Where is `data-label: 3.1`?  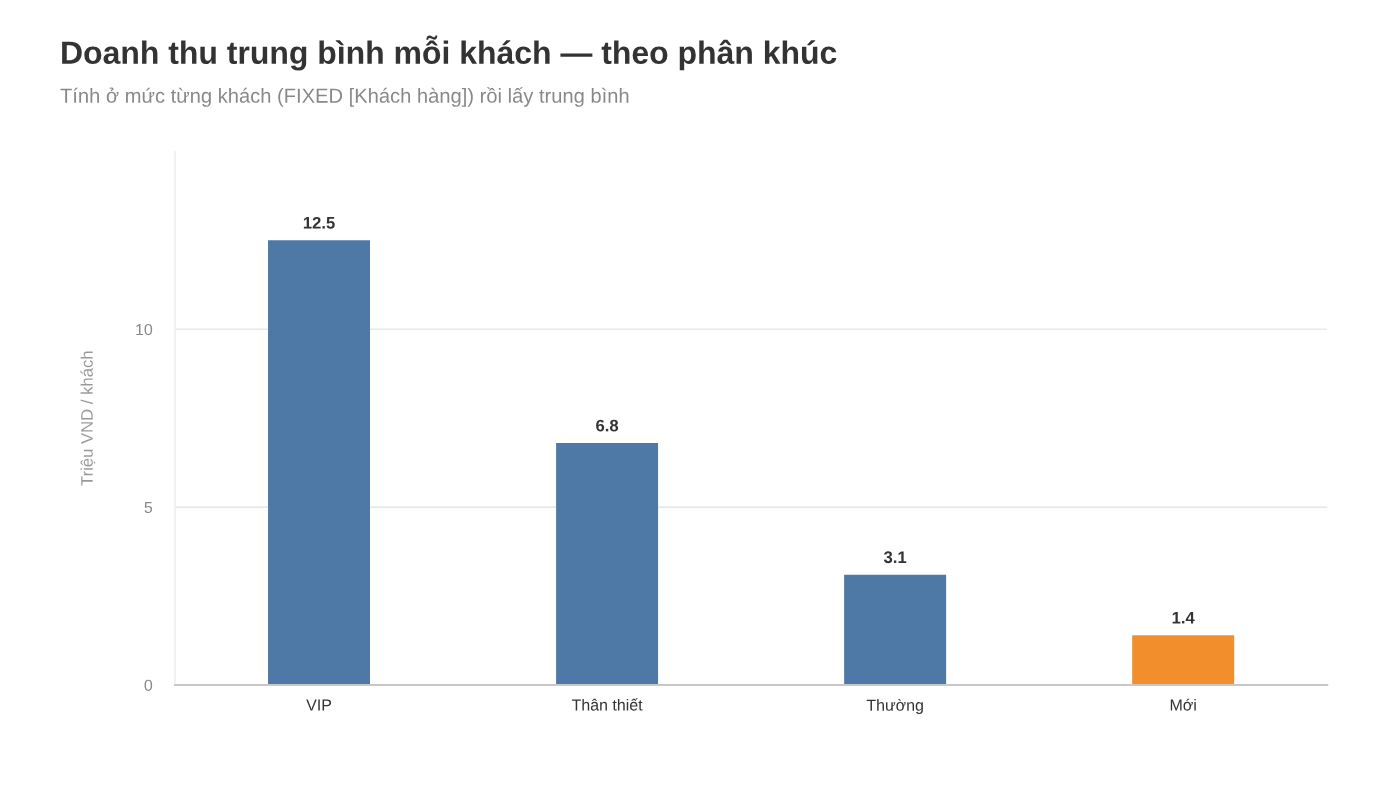
data-label: 3.1 is located at coordinates (895, 557).